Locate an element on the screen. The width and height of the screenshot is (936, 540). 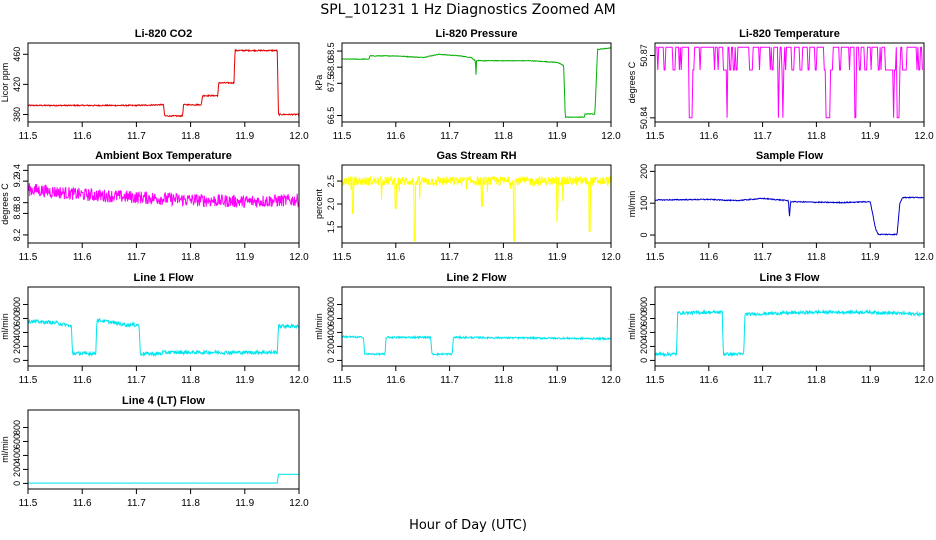
chart-title: Line 4 (LT) Flow is located at coordinates (163, 401).